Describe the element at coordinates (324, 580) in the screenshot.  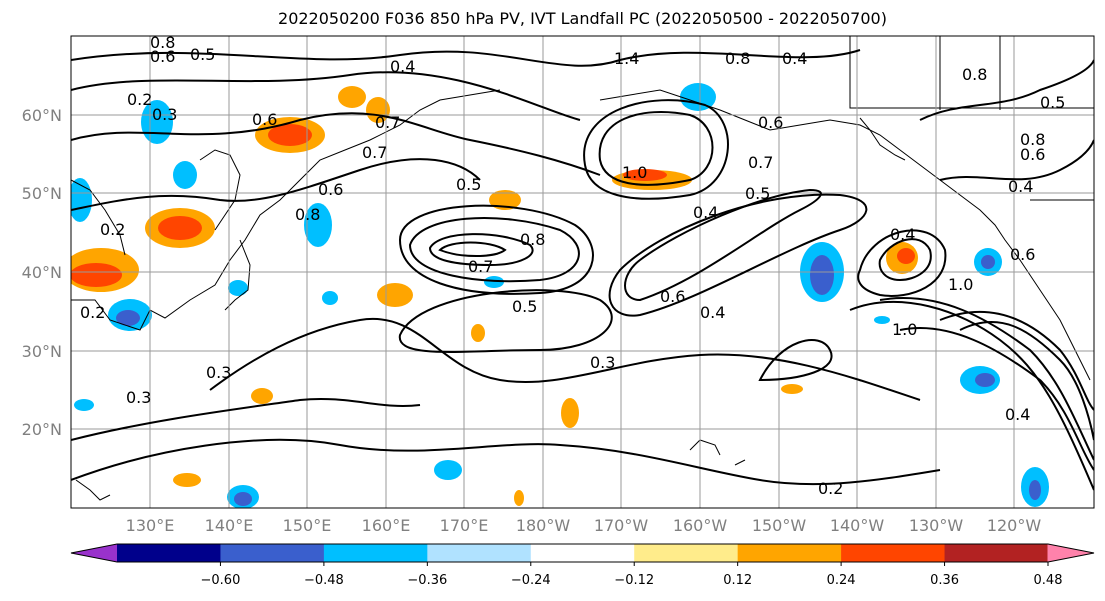
I see `colorbar-tick-label: −0.48` at that location.